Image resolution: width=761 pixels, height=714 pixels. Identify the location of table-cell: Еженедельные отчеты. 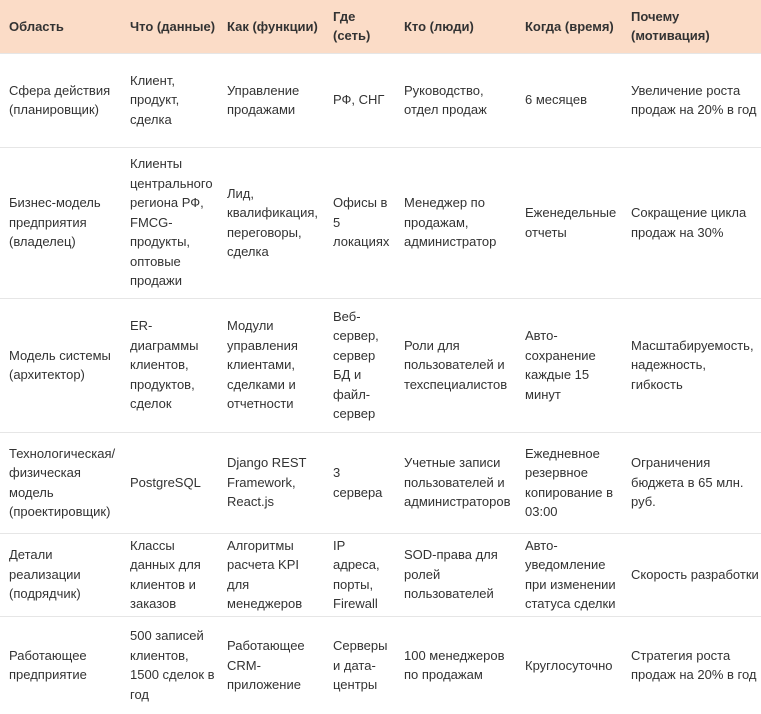
(569, 222).